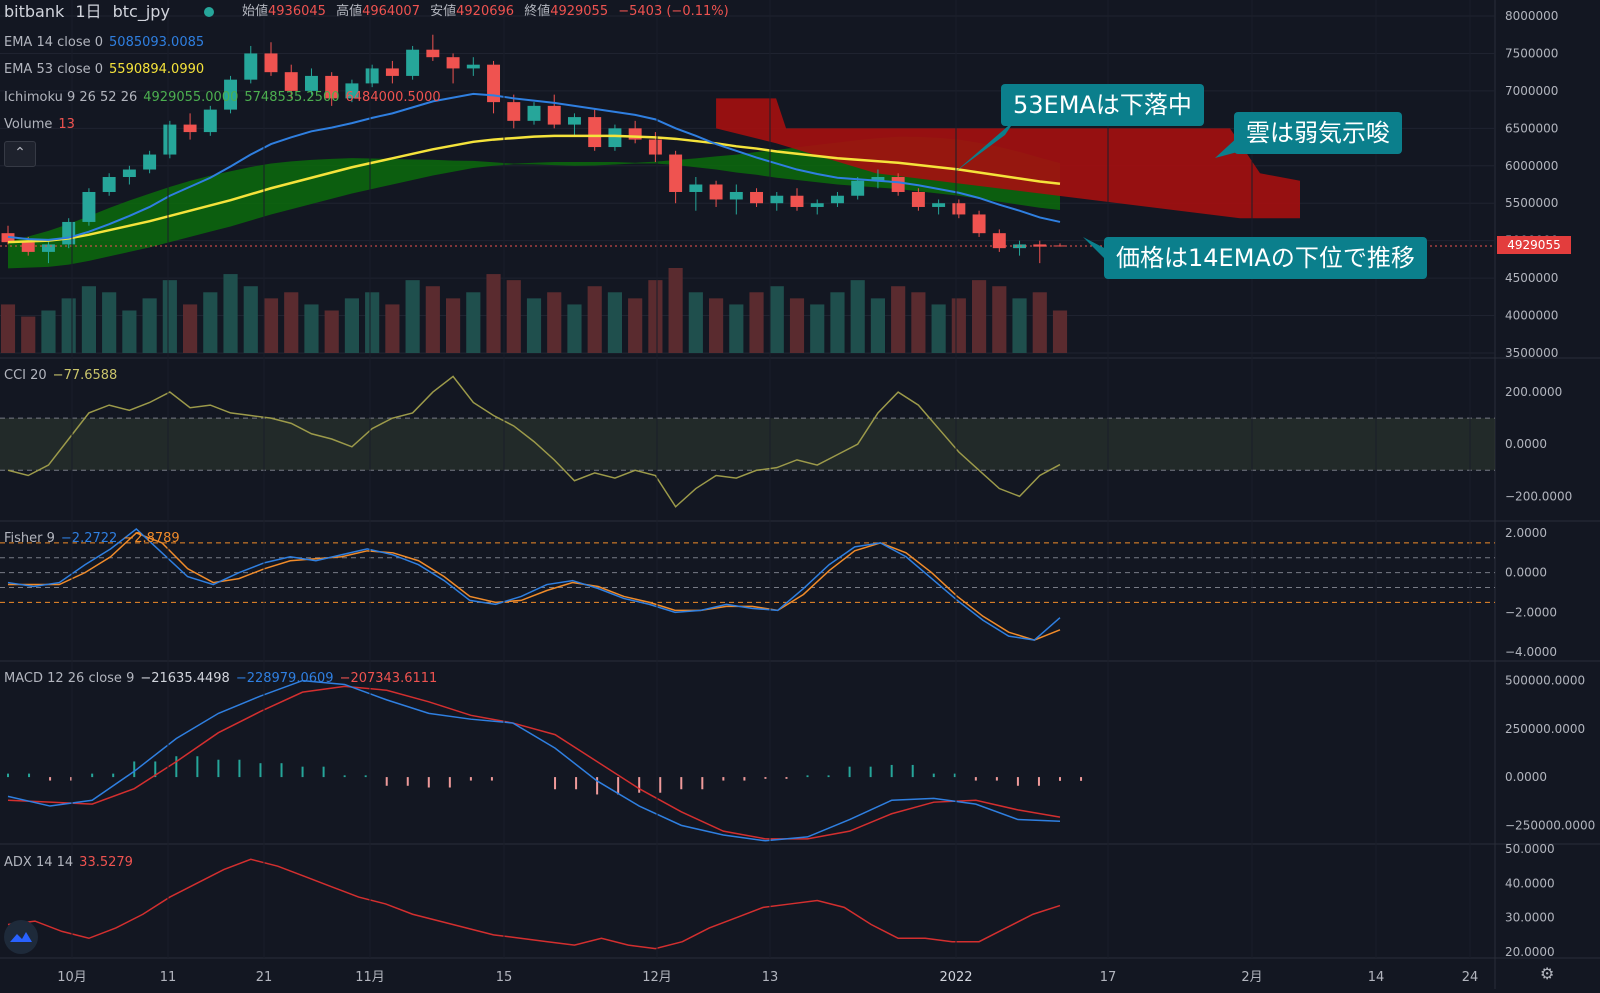  What do you see at coordinates (264, 977) in the screenshot?
I see `time-tick-label: 21` at bounding box center [264, 977].